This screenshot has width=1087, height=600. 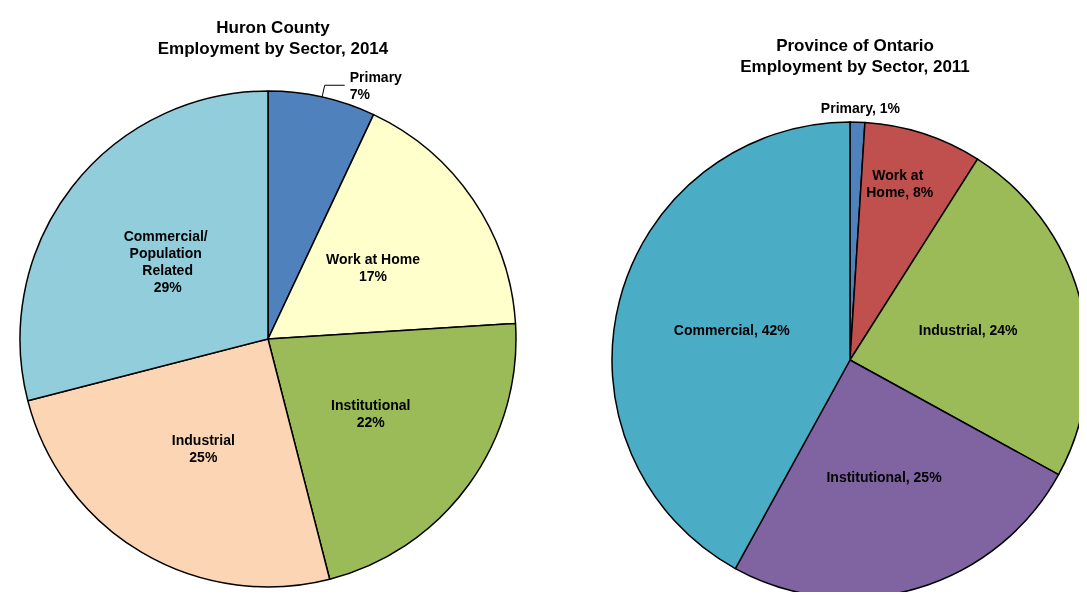 What do you see at coordinates (373, 276) in the screenshot?
I see `data-label: 17%` at bounding box center [373, 276].